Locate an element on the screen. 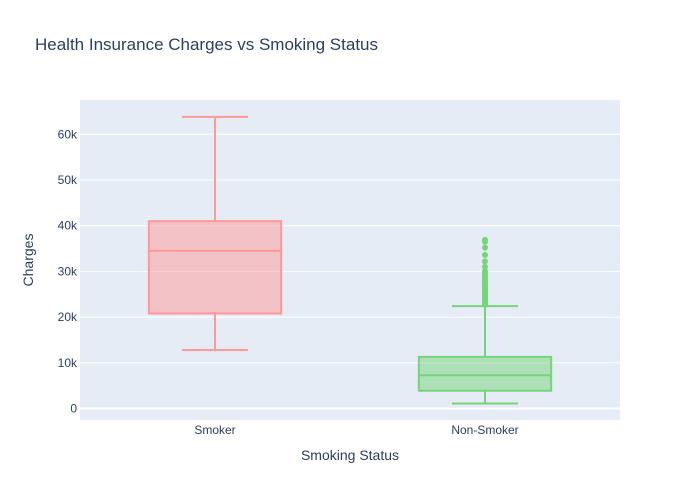 The width and height of the screenshot is (700, 500). y-tick-label: 30k is located at coordinates (68, 271).